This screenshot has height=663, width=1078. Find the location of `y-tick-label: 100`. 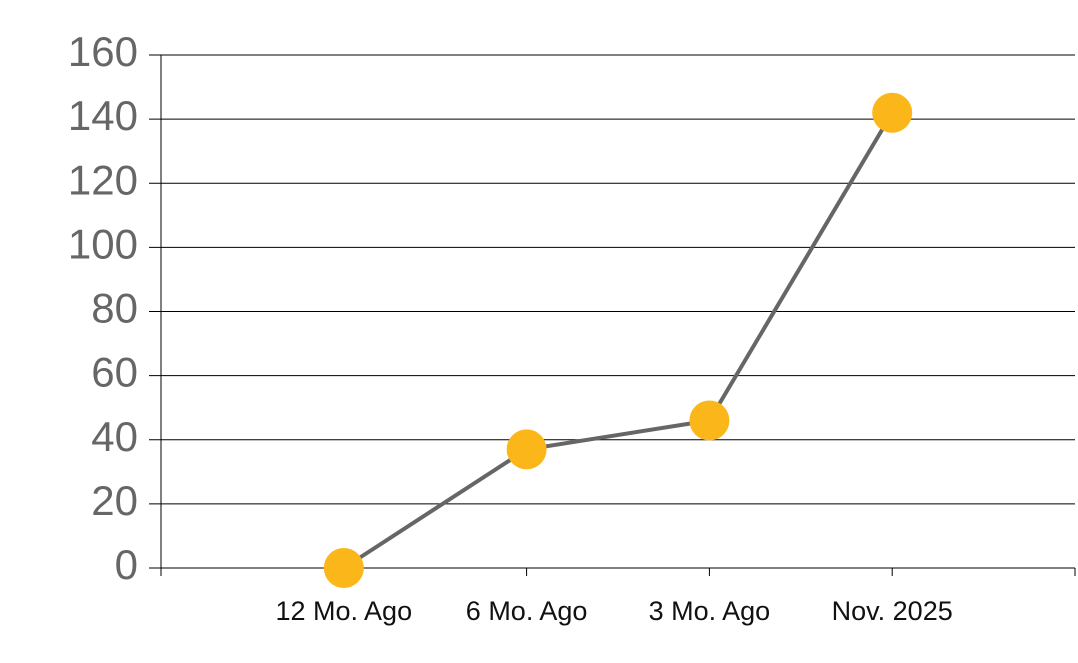

y-tick-label: 100 is located at coordinates (103, 243).